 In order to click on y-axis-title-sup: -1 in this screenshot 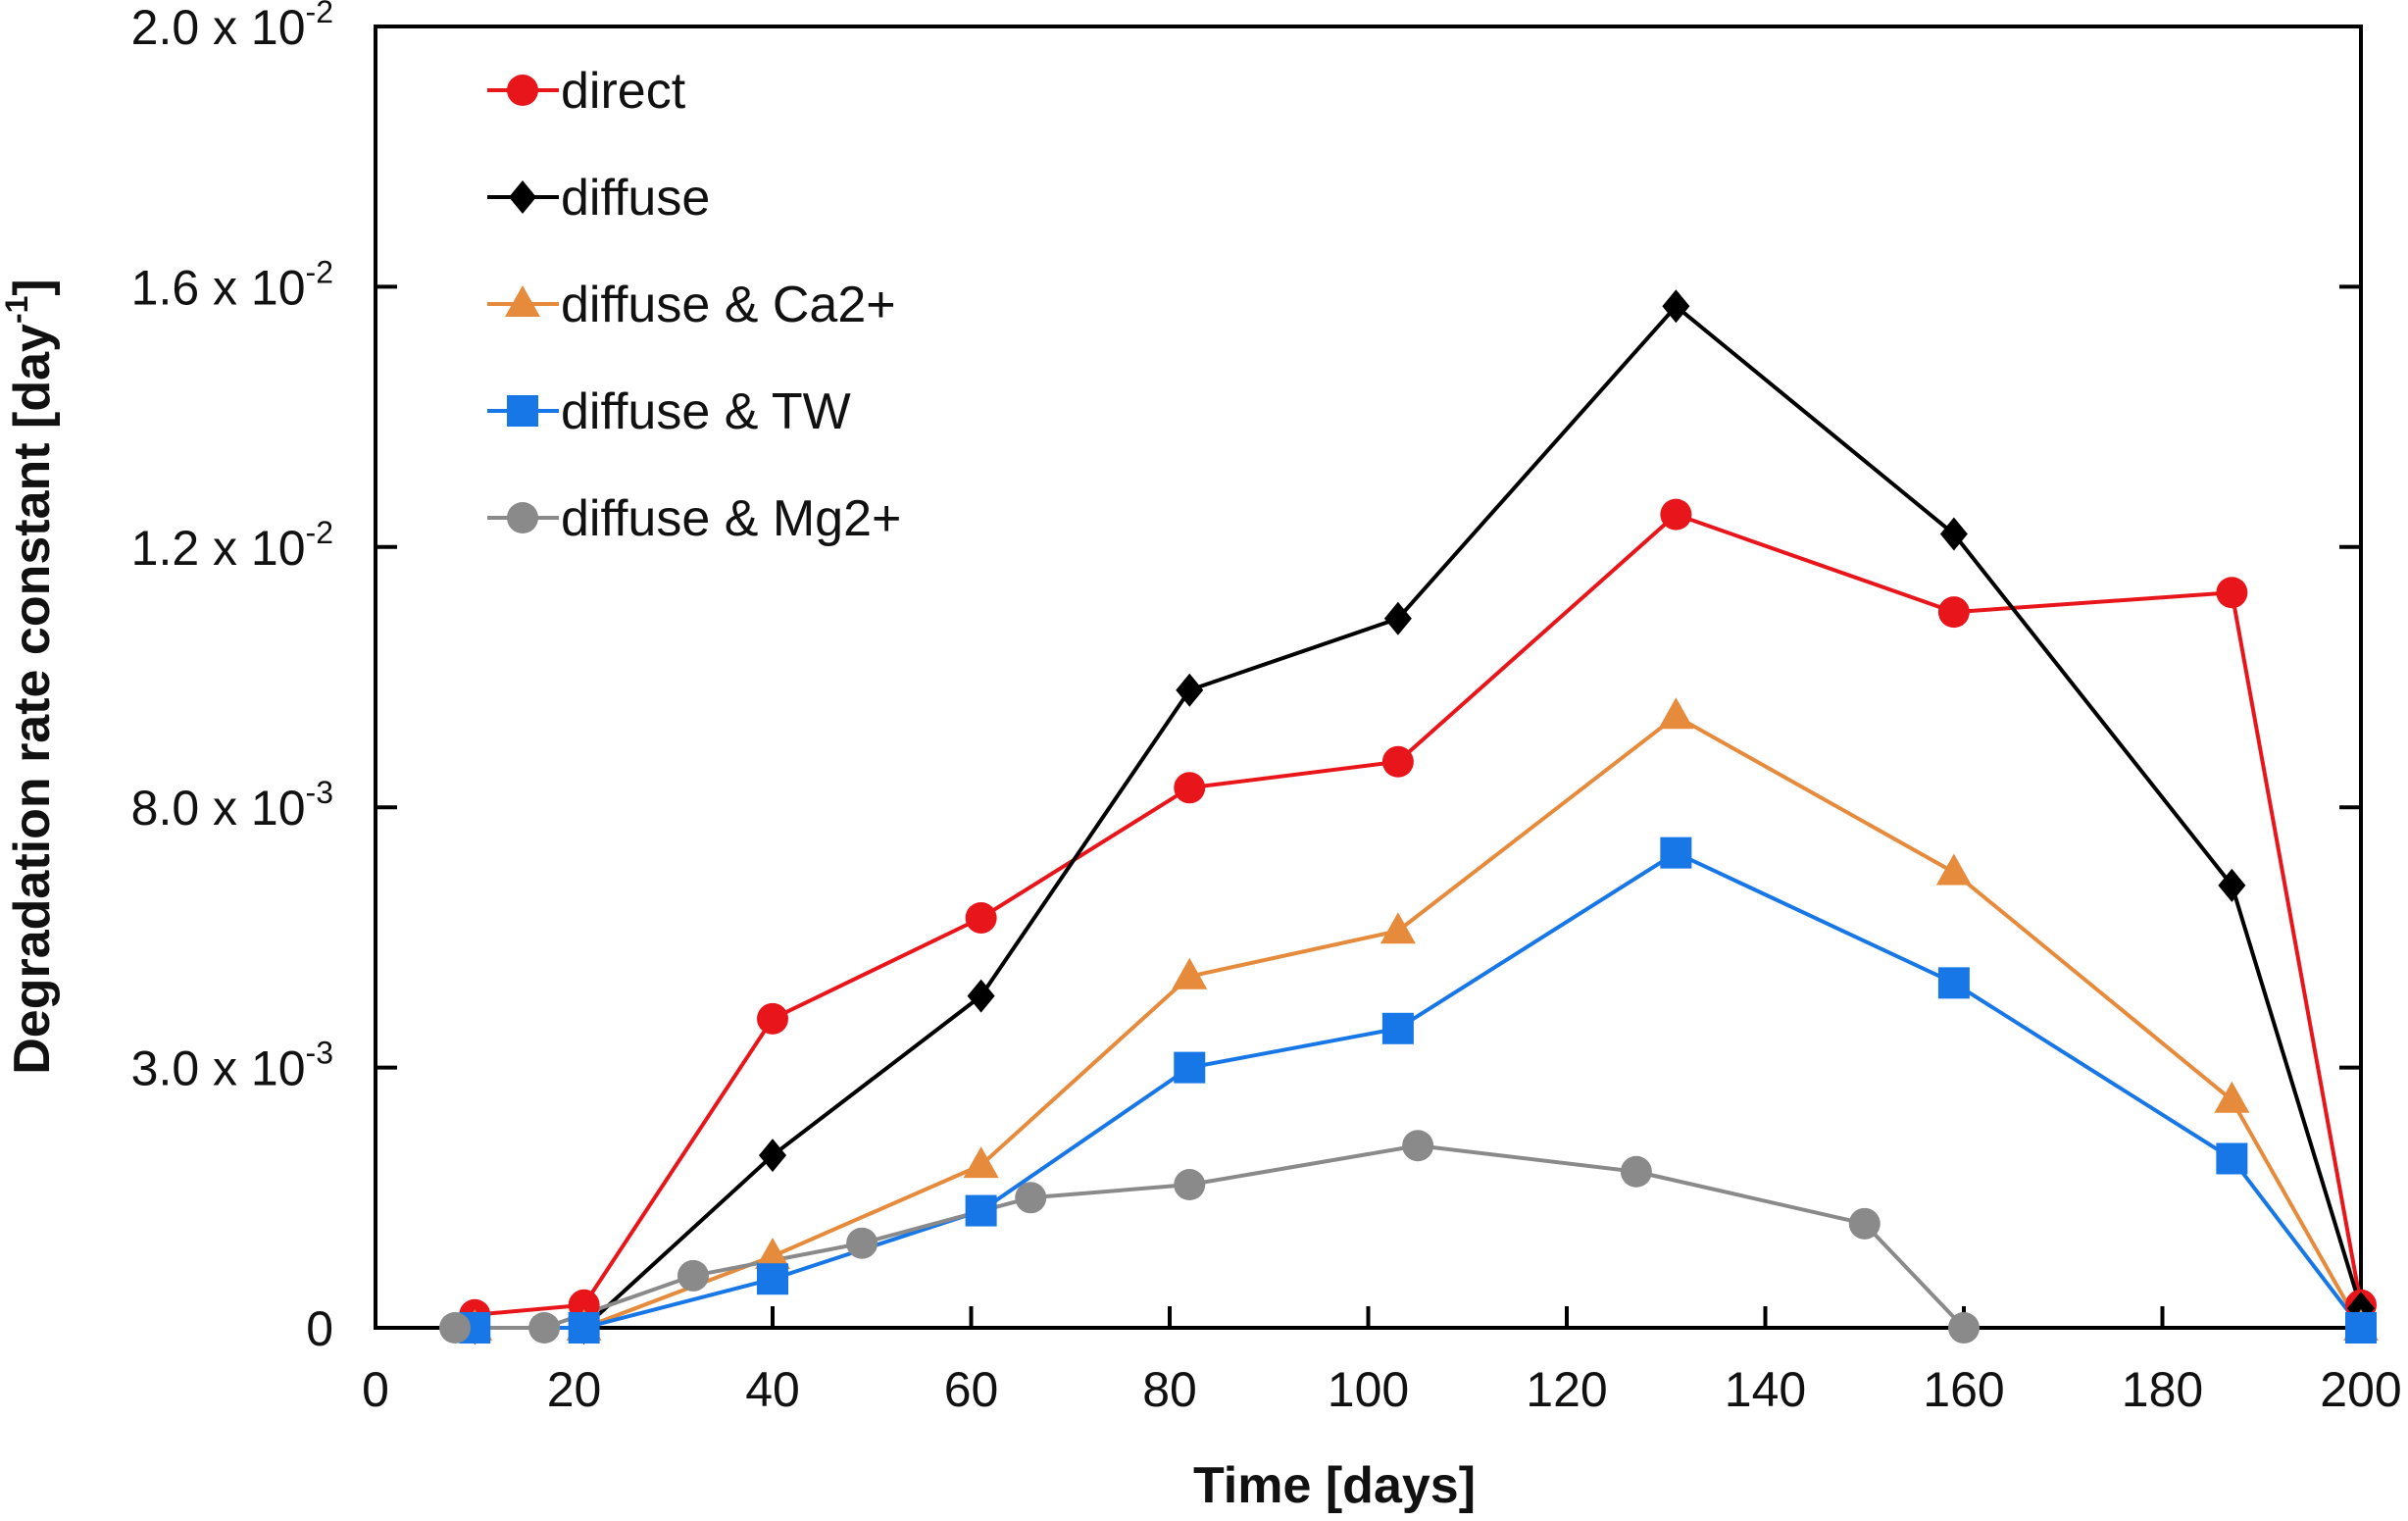, I will do `click(17, 310)`.